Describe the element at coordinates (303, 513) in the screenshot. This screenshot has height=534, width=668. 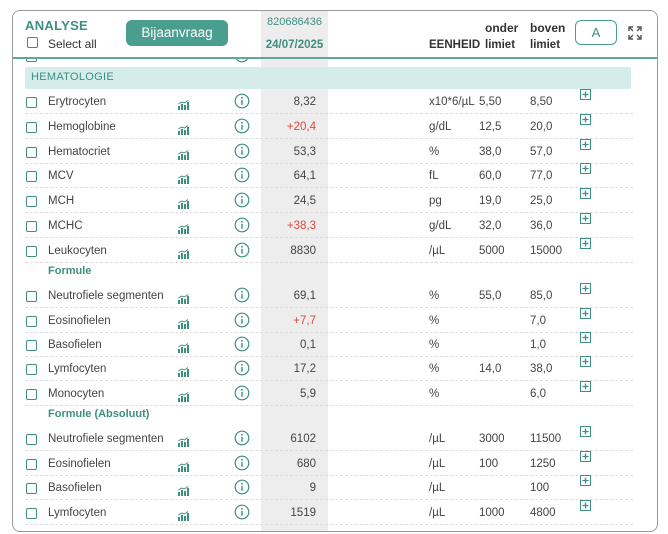
I see `result-value: 1519` at that location.